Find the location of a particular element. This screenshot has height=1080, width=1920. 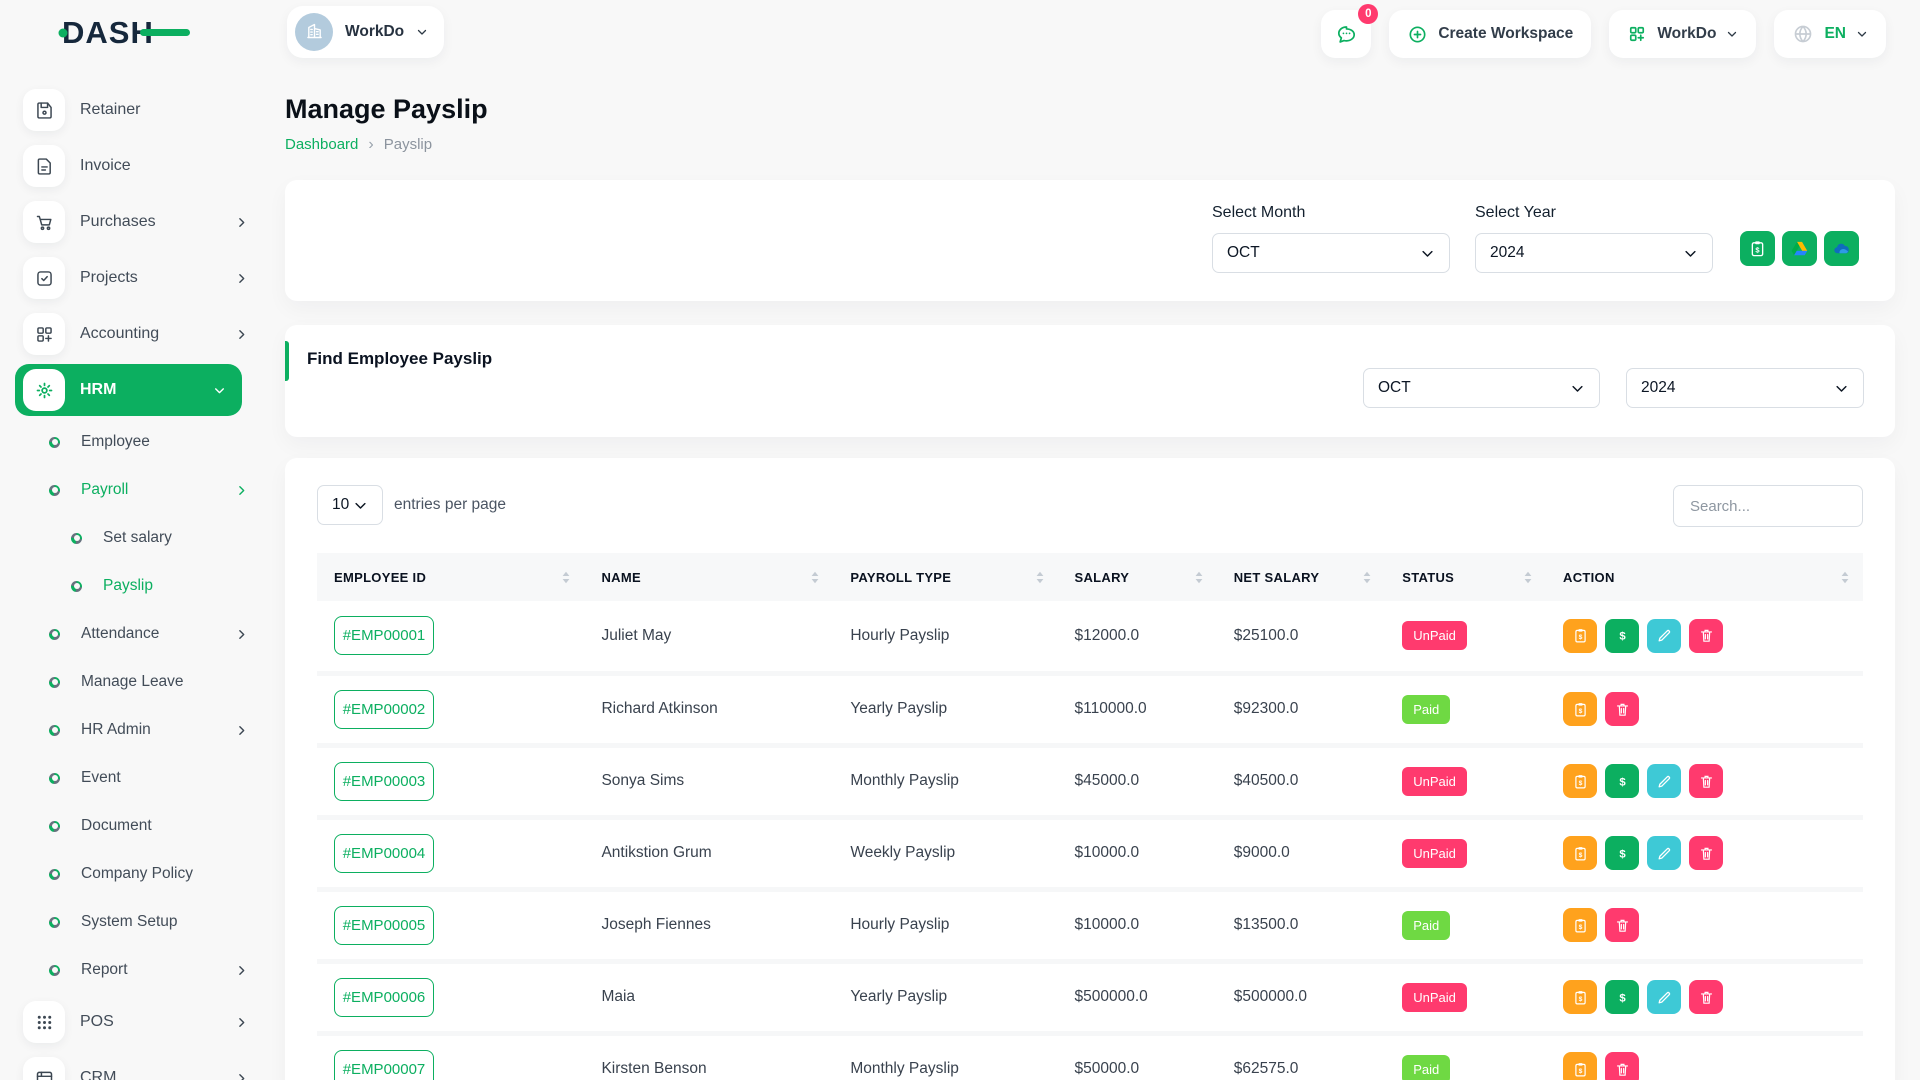

search-input is located at coordinates (1768, 506).